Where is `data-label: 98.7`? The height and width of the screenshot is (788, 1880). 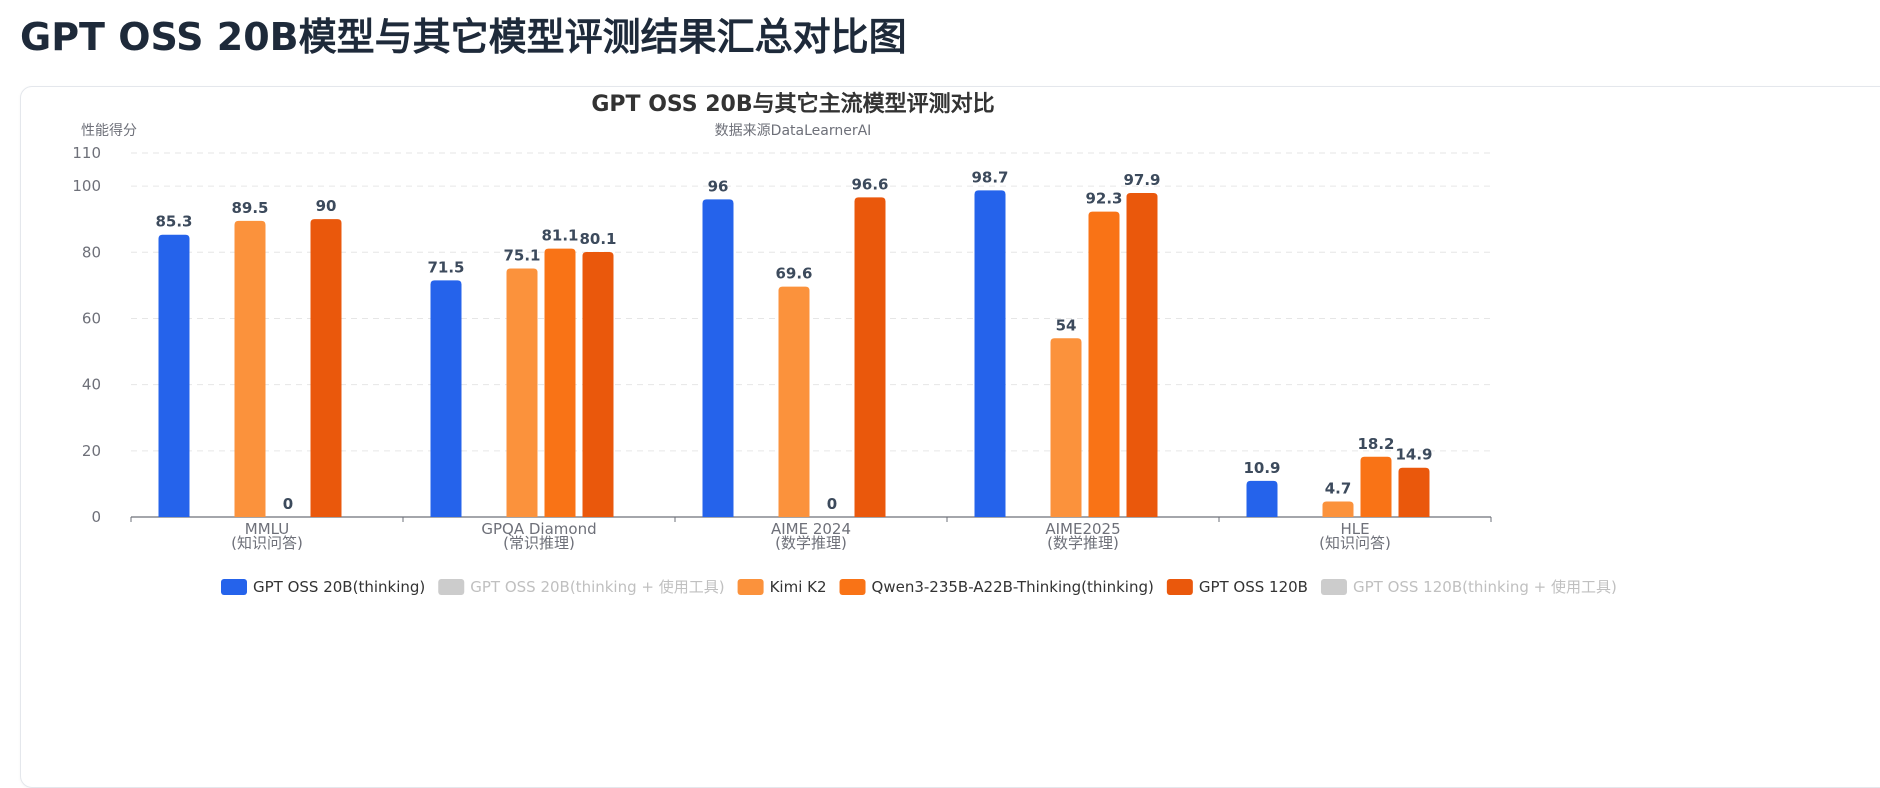 data-label: 98.7 is located at coordinates (989, 177).